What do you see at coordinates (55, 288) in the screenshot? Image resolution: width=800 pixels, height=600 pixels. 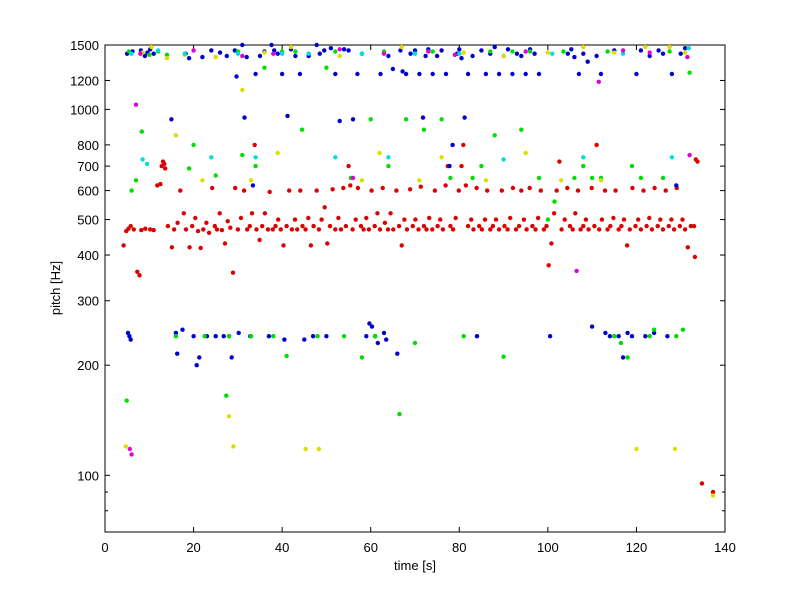 I see `y-axis-title: pitch [Hz]` at bounding box center [55, 288].